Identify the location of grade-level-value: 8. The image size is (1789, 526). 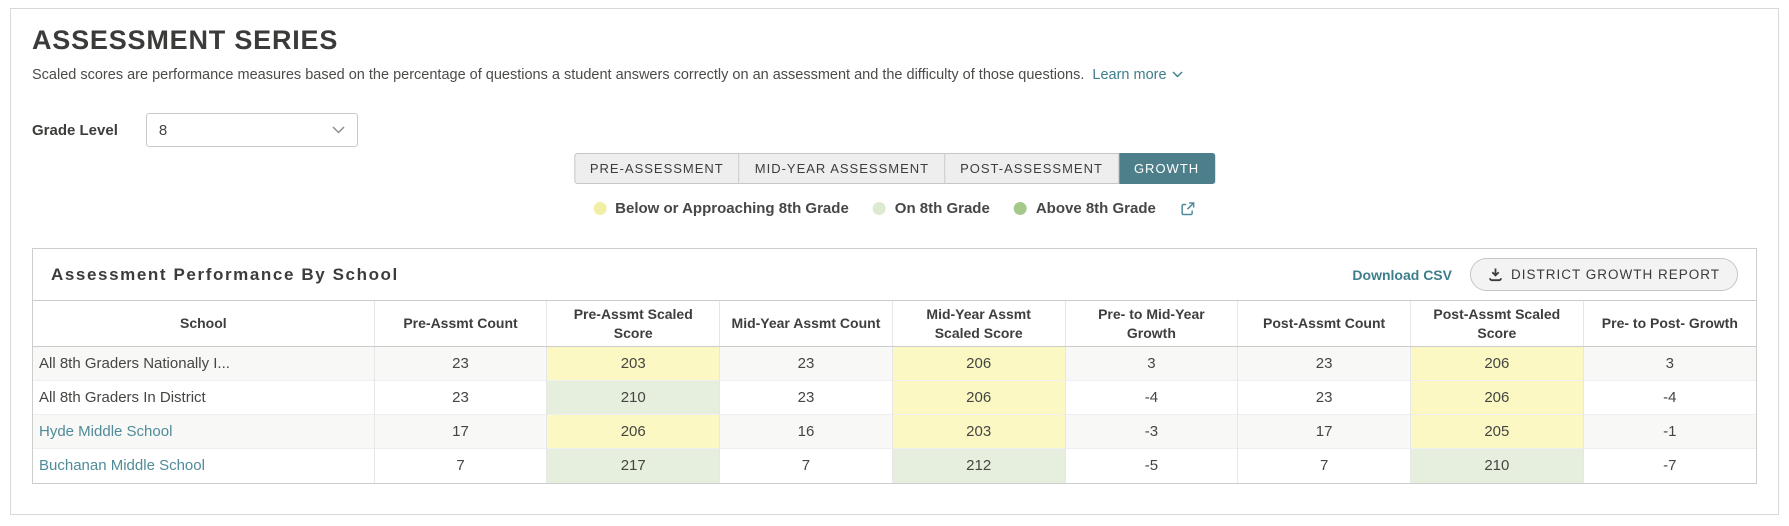
(163, 130).